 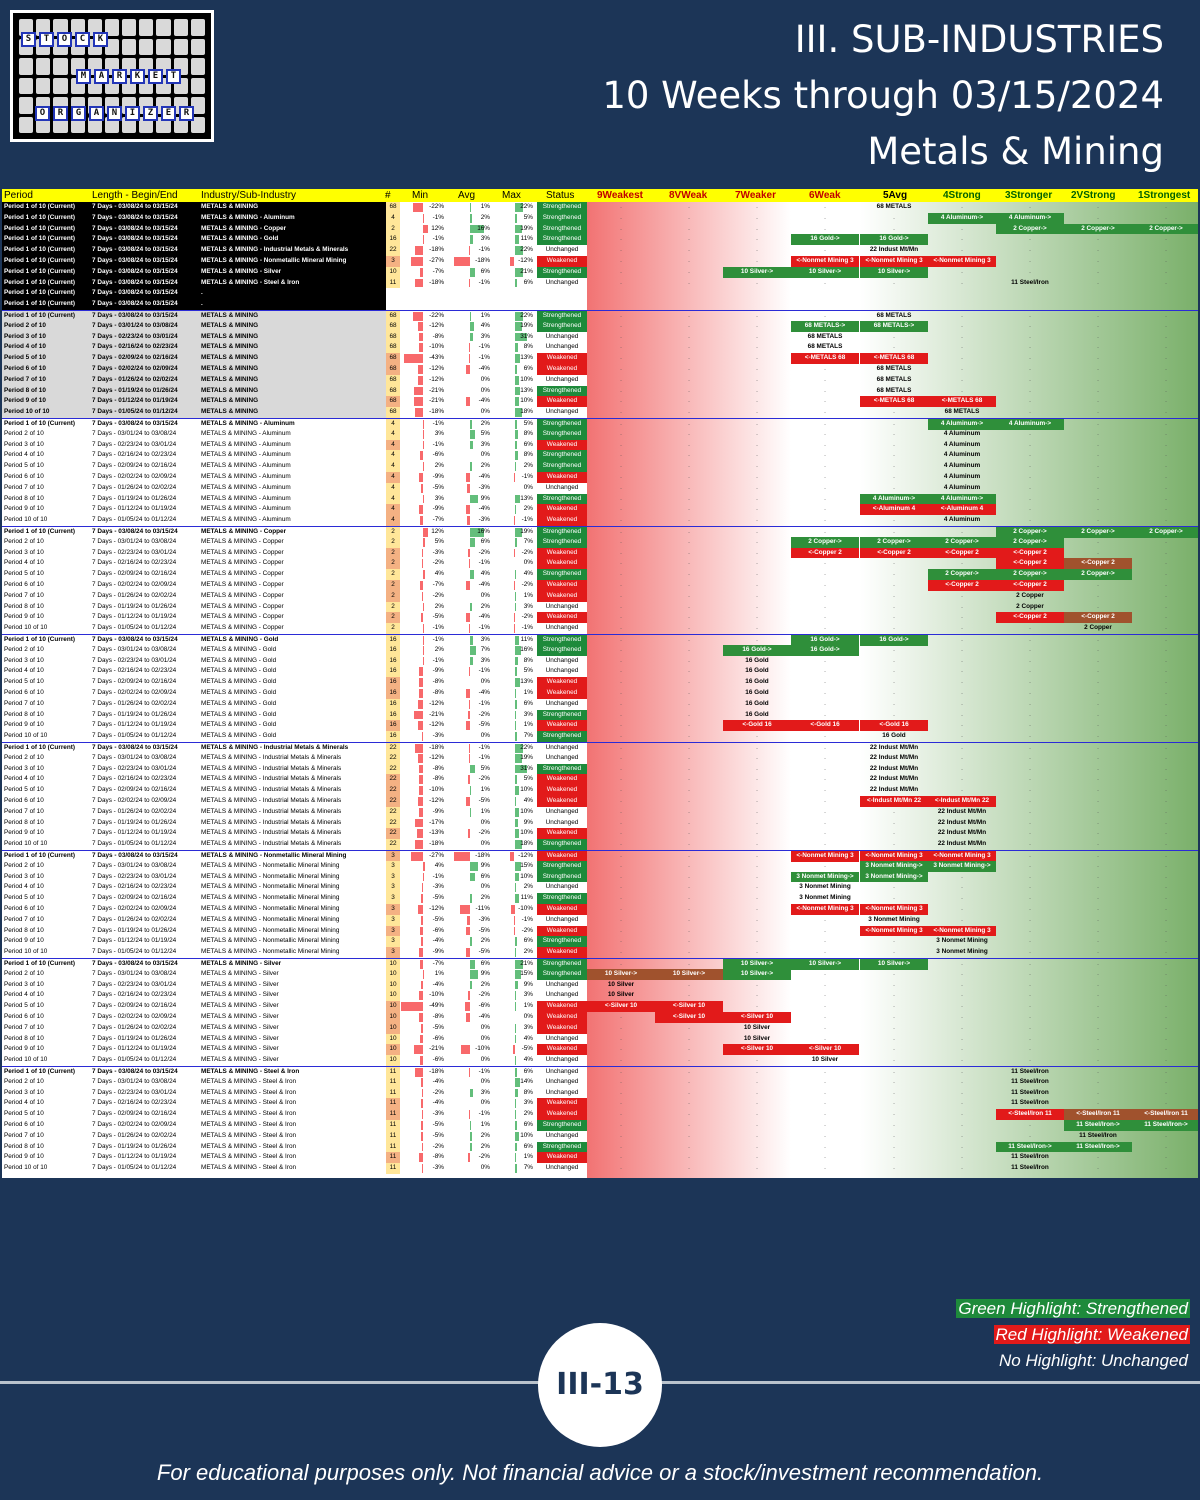 I want to click on row-max: 2%, so click(x=528, y=466).